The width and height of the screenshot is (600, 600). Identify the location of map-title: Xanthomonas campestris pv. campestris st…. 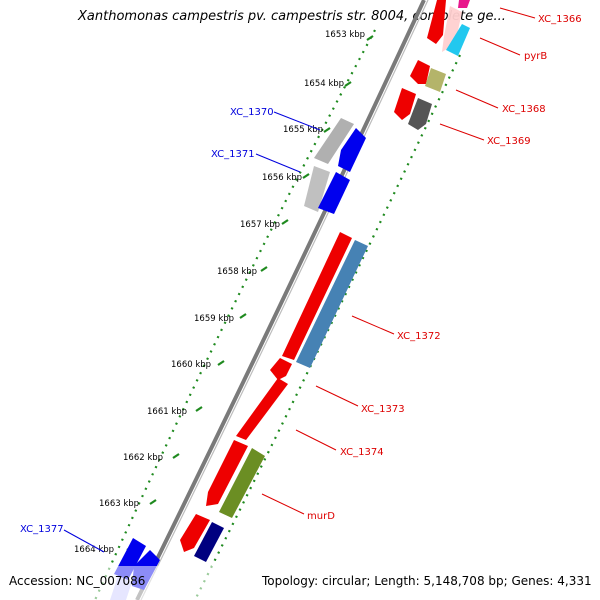
(292, 16).